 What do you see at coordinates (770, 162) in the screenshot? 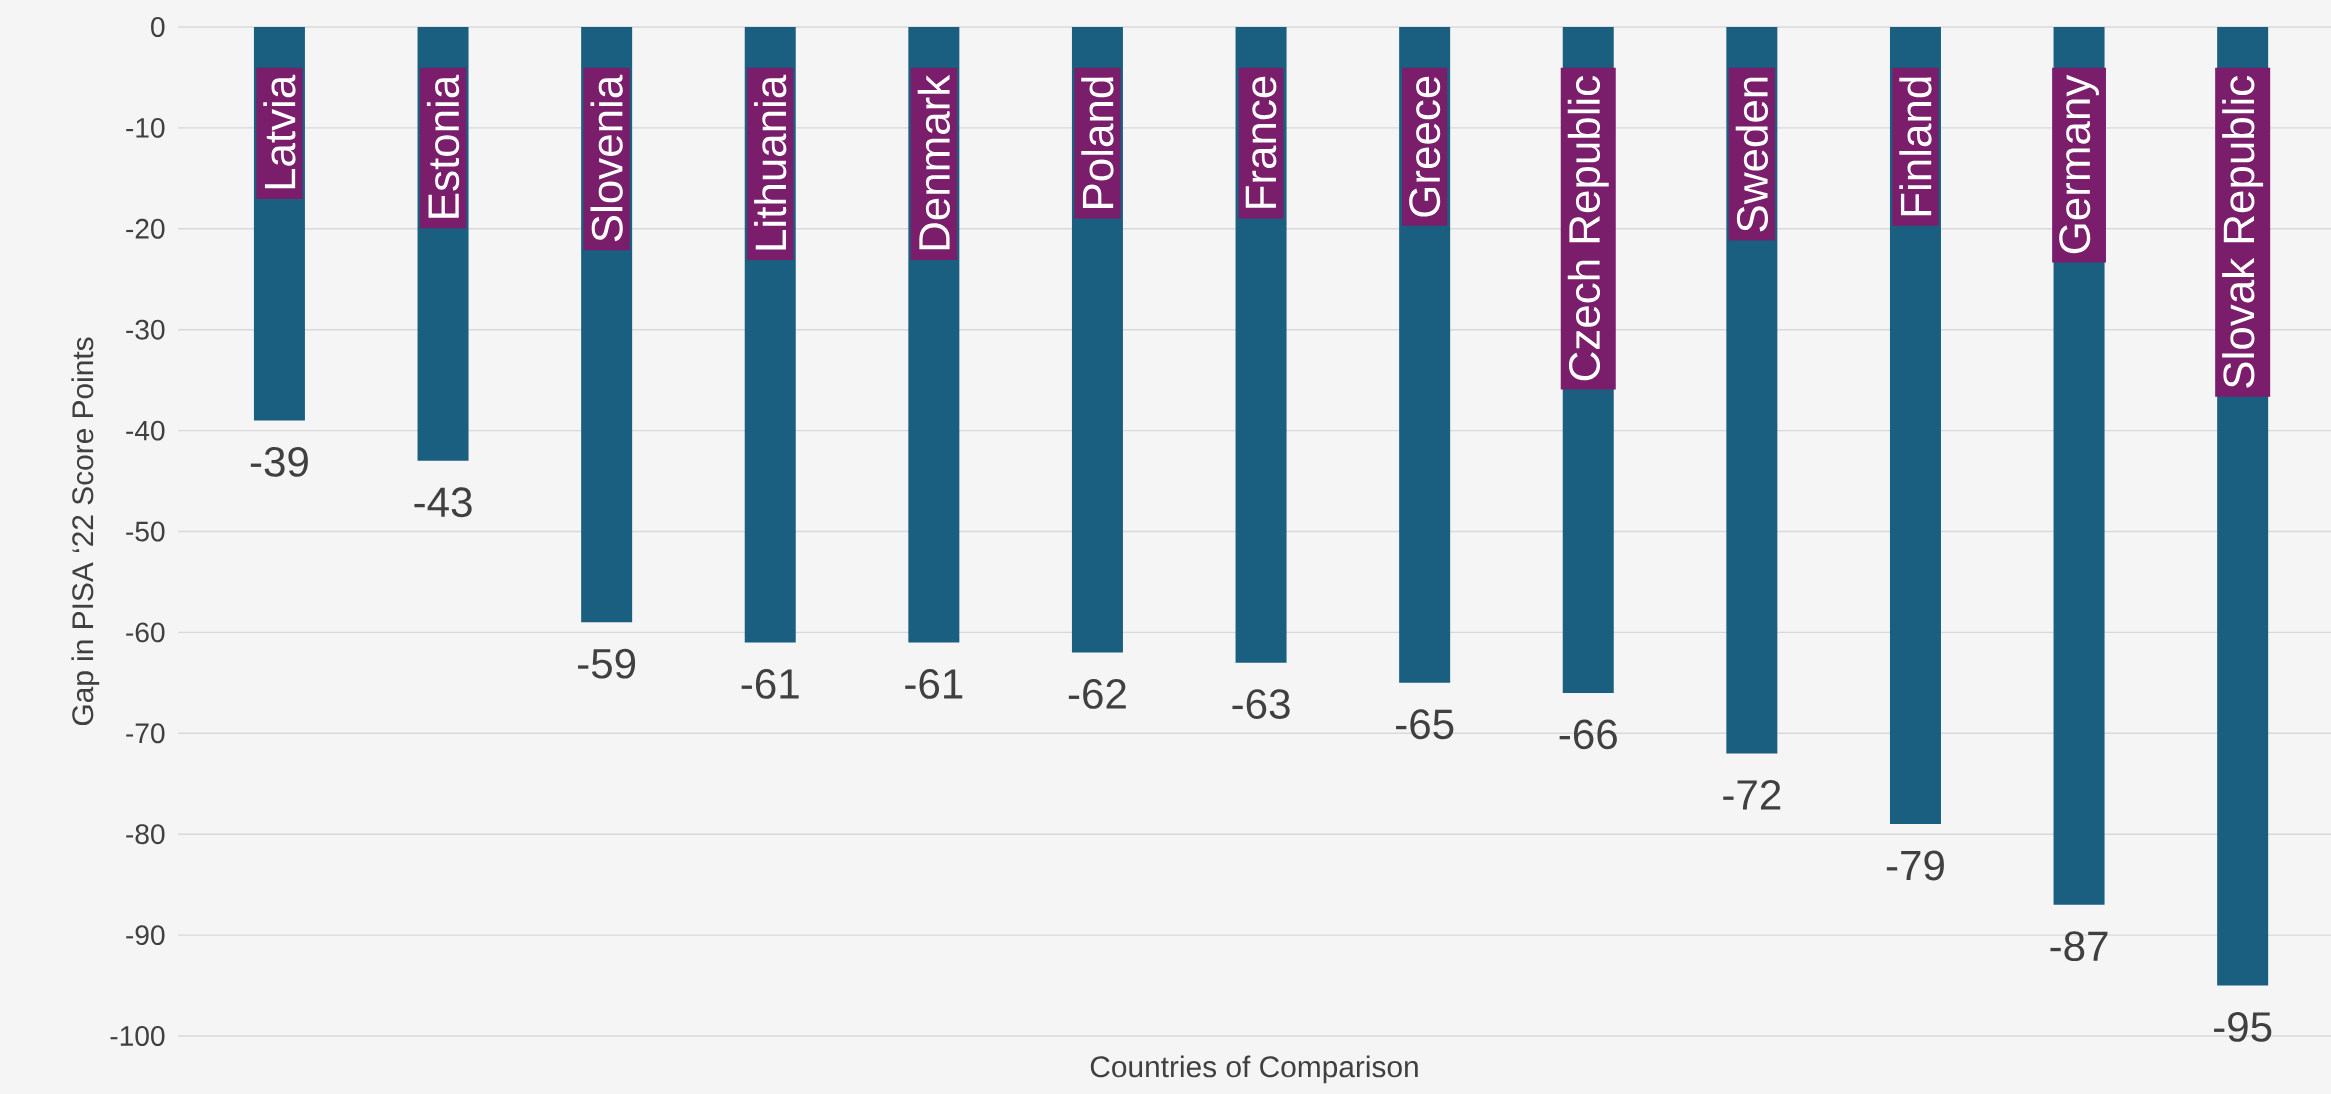
I see `x-tick-label: Lithuania` at bounding box center [770, 162].